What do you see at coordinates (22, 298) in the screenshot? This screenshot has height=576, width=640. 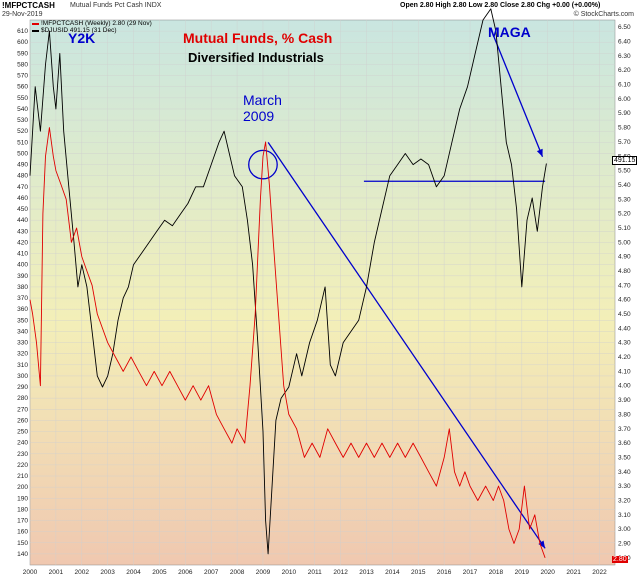 I see `left-tick-label: 370` at bounding box center [22, 298].